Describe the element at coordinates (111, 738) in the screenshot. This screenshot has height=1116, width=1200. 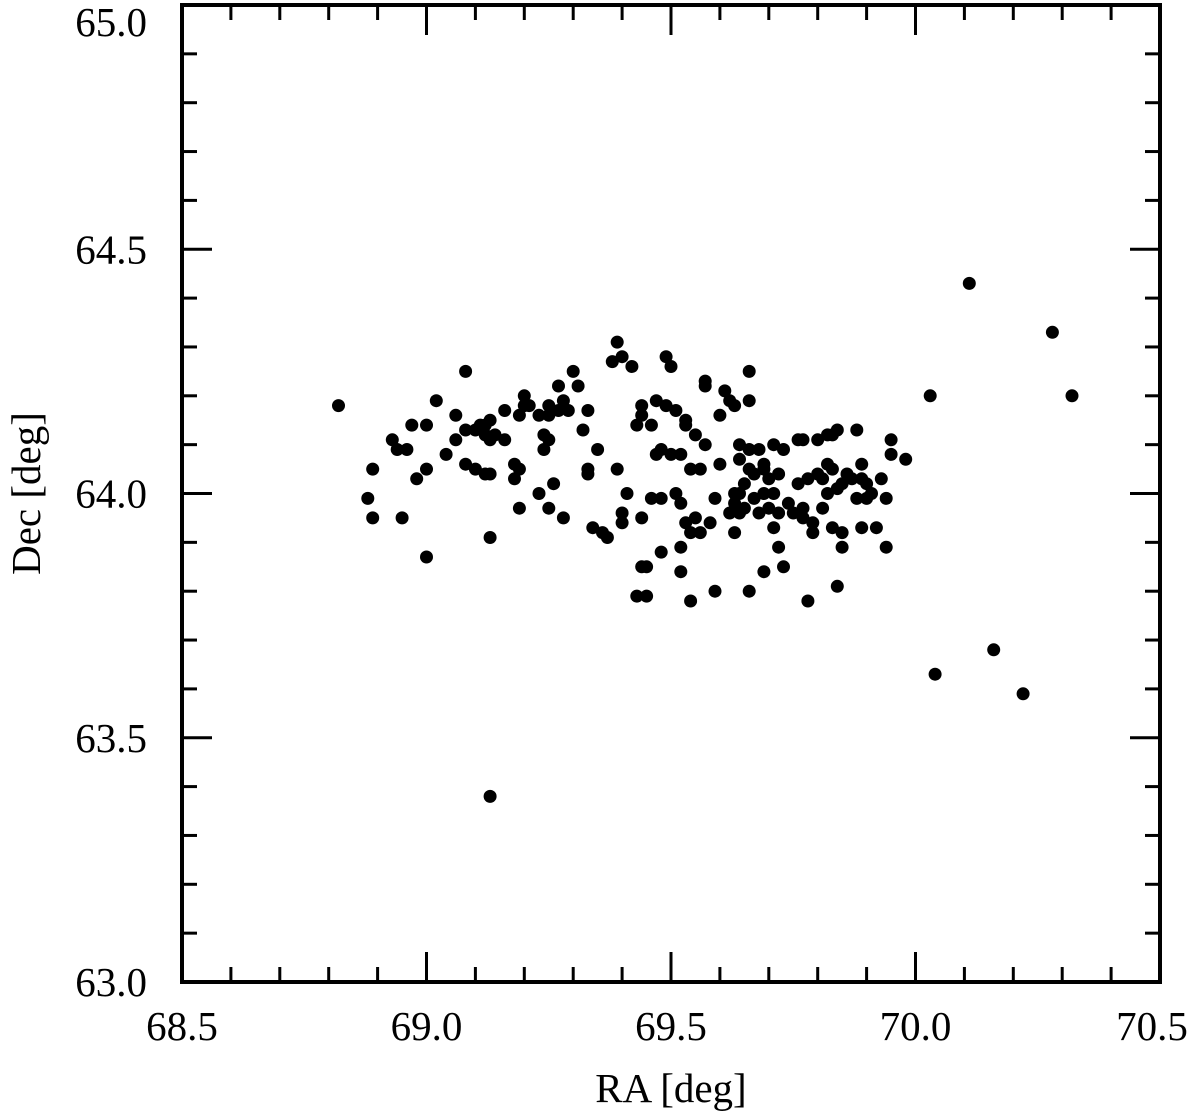
I see `y-tick-label: 63.5` at that location.